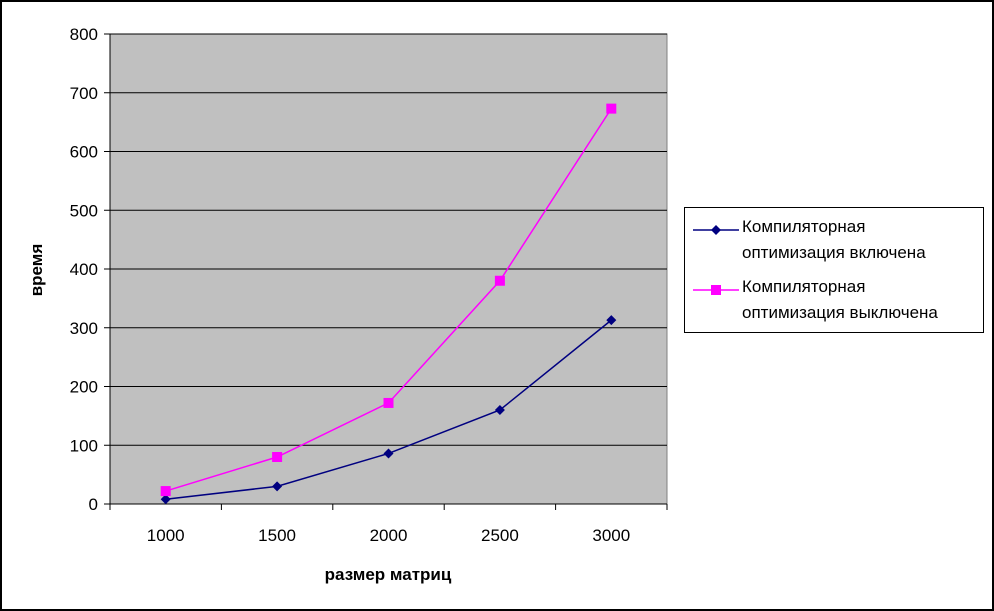  What do you see at coordinates (840, 299) in the screenshot?
I see `legend-label-optimization-off: Компиляторная оптимизация выключена` at bounding box center [840, 299].